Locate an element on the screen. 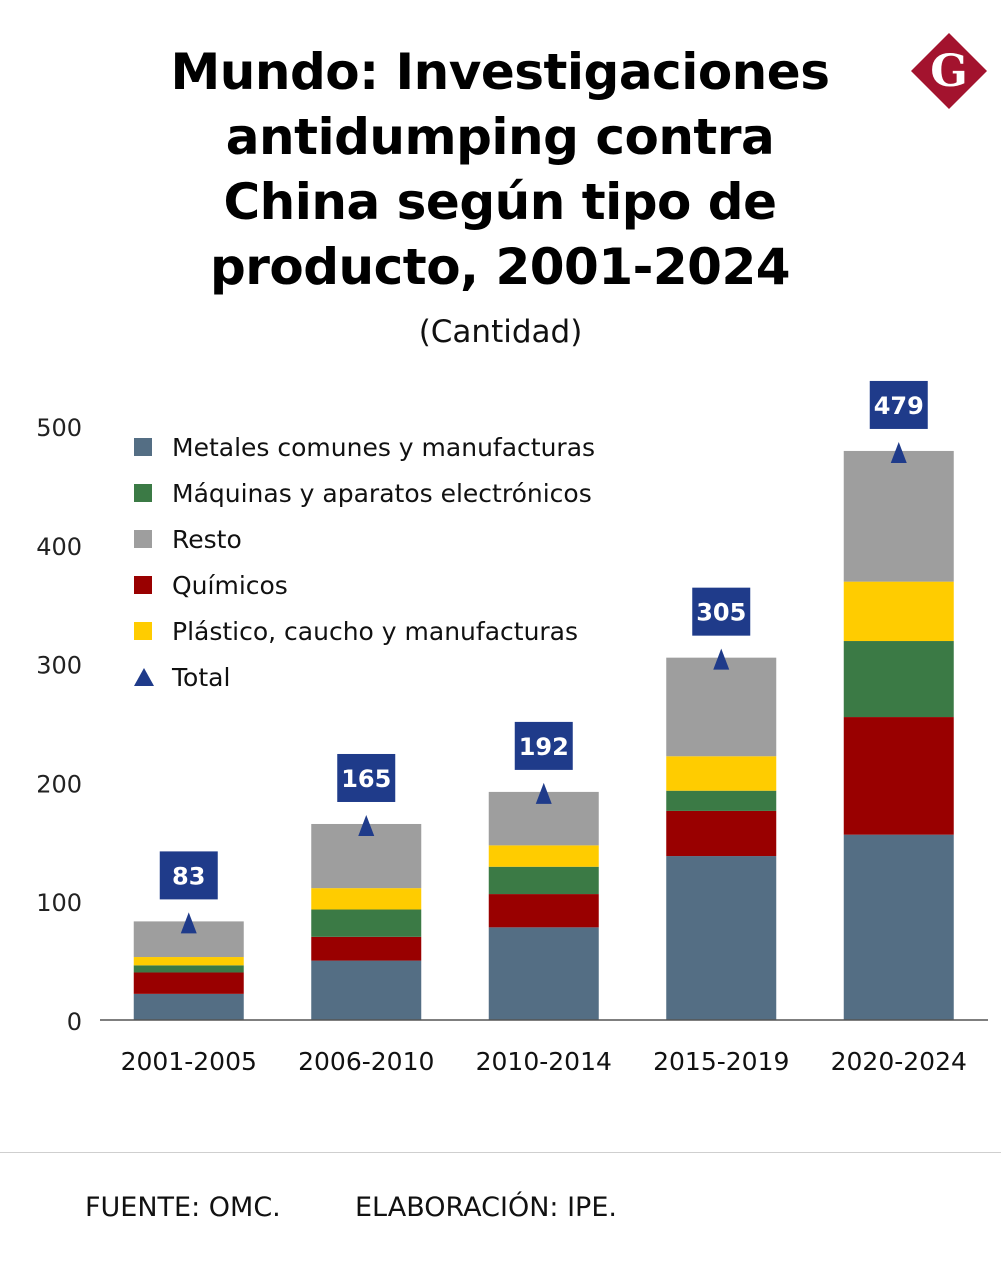  total-value-label: 479 is located at coordinates (899, 406).